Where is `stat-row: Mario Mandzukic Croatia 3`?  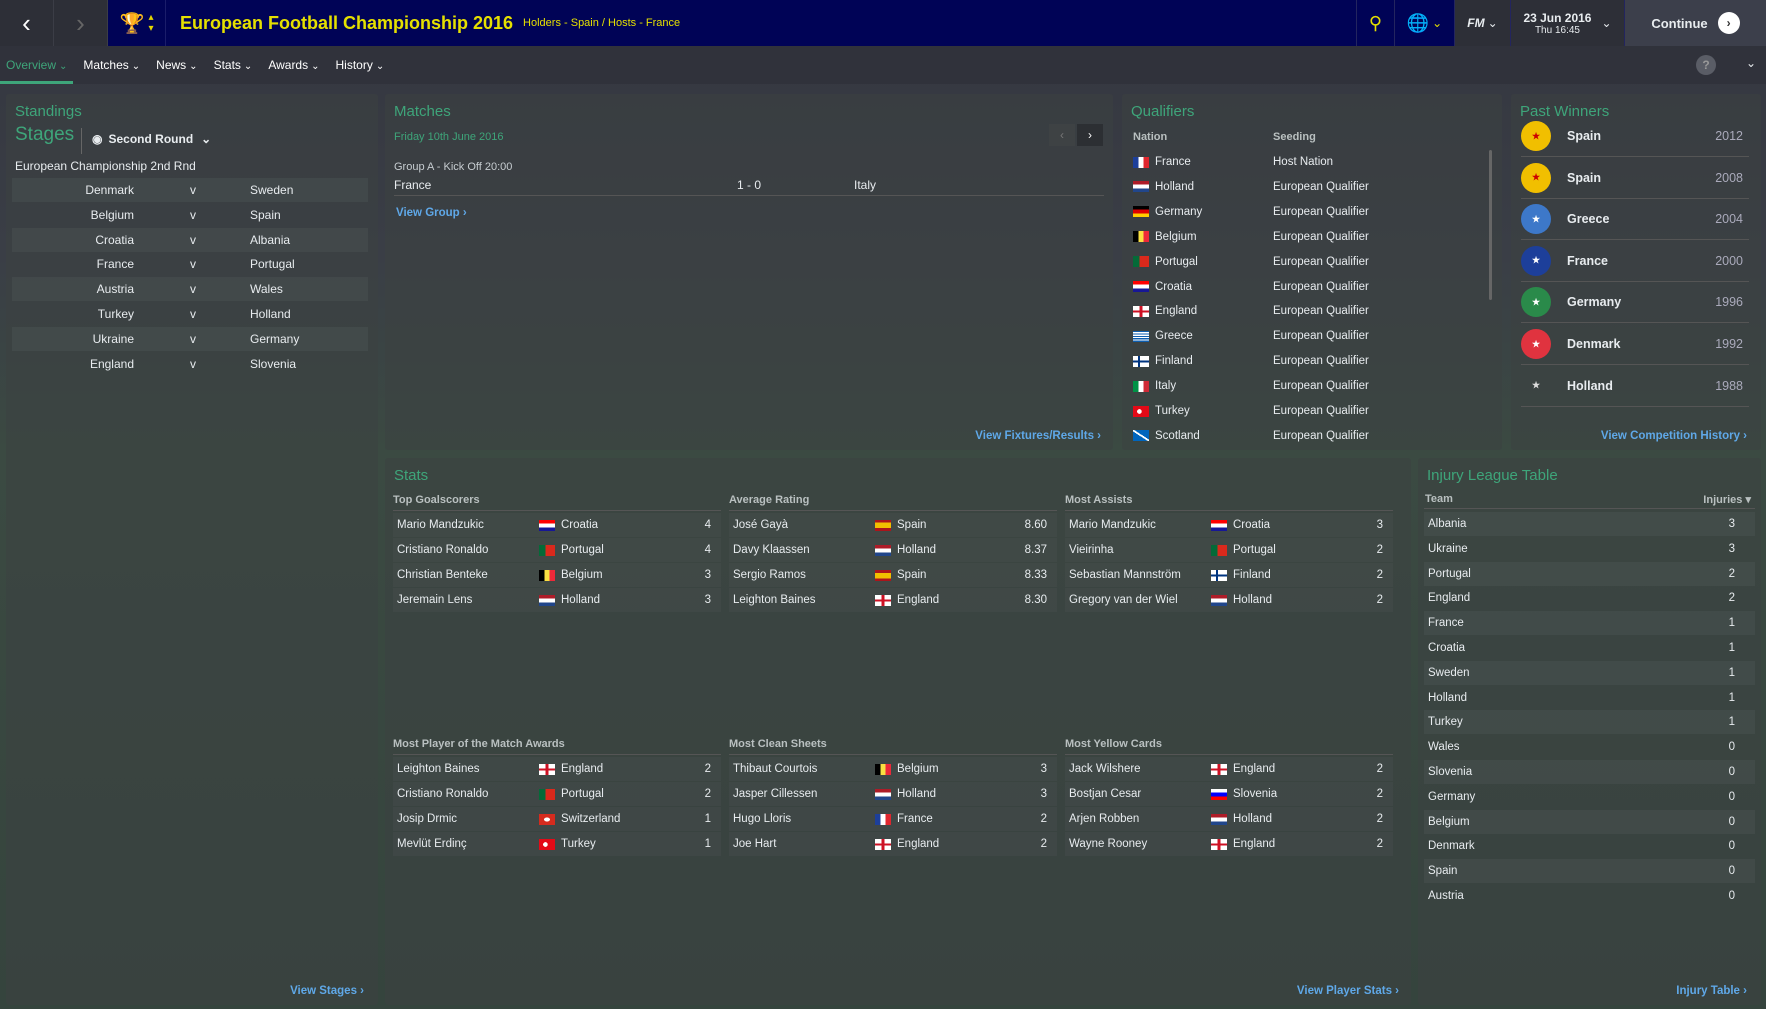
stat-row: Mario Mandzukic Croatia 3 is located at coordinates (1229, 525).